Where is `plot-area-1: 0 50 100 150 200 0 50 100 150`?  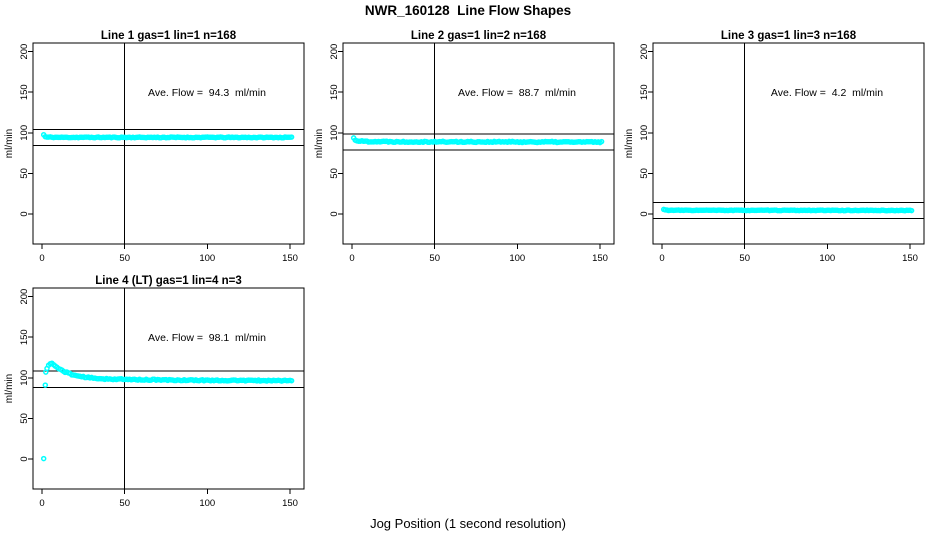
plot-area-1: 0 50 100 150 200 0 50 100 150 is located at coordinates (162, 153).